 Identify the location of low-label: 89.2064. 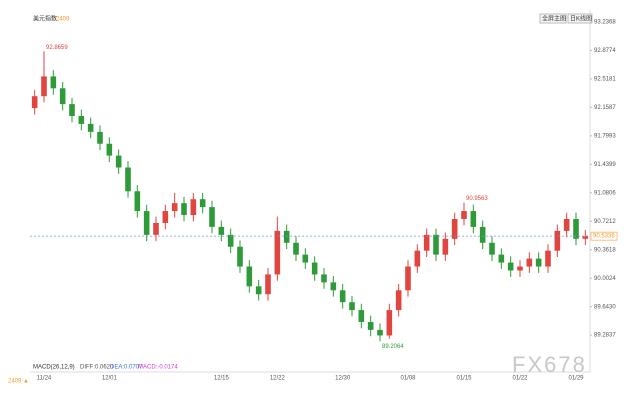
(393, 347).